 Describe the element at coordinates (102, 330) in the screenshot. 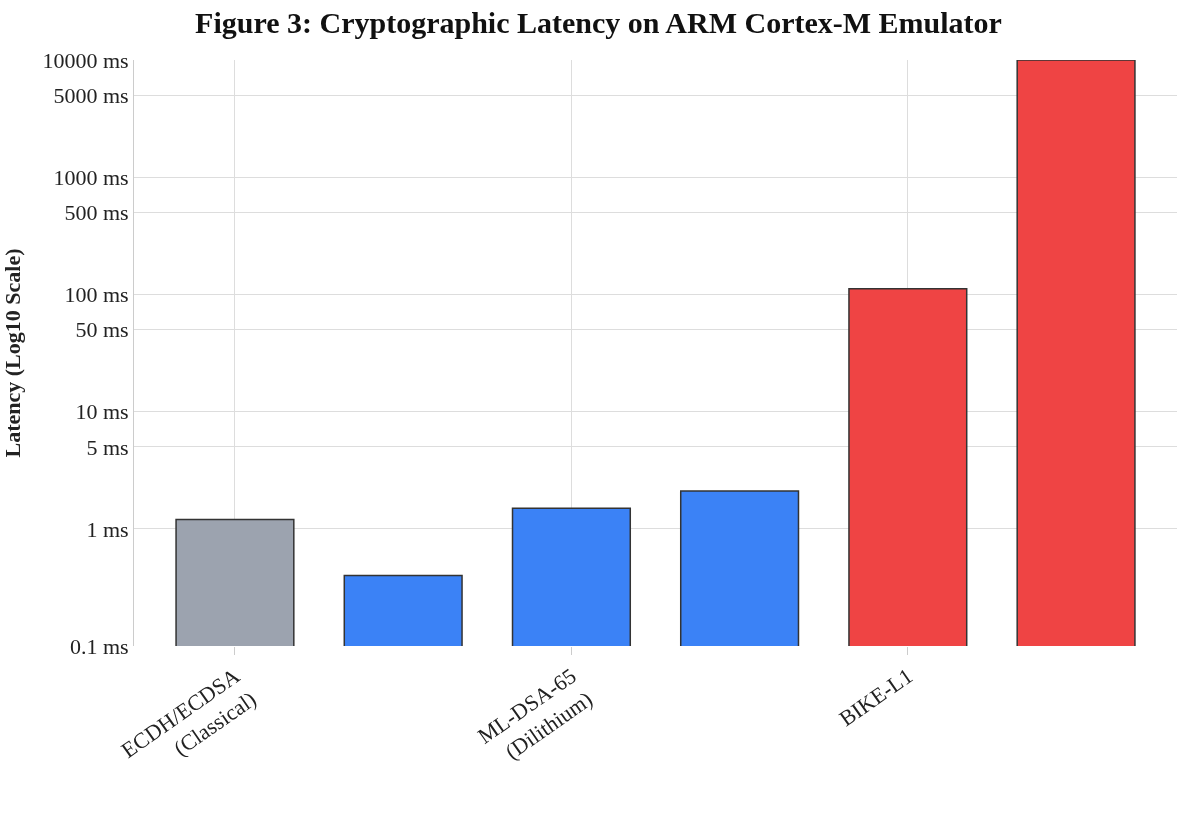

I see `y-tick-label: 50 ms` at that location.